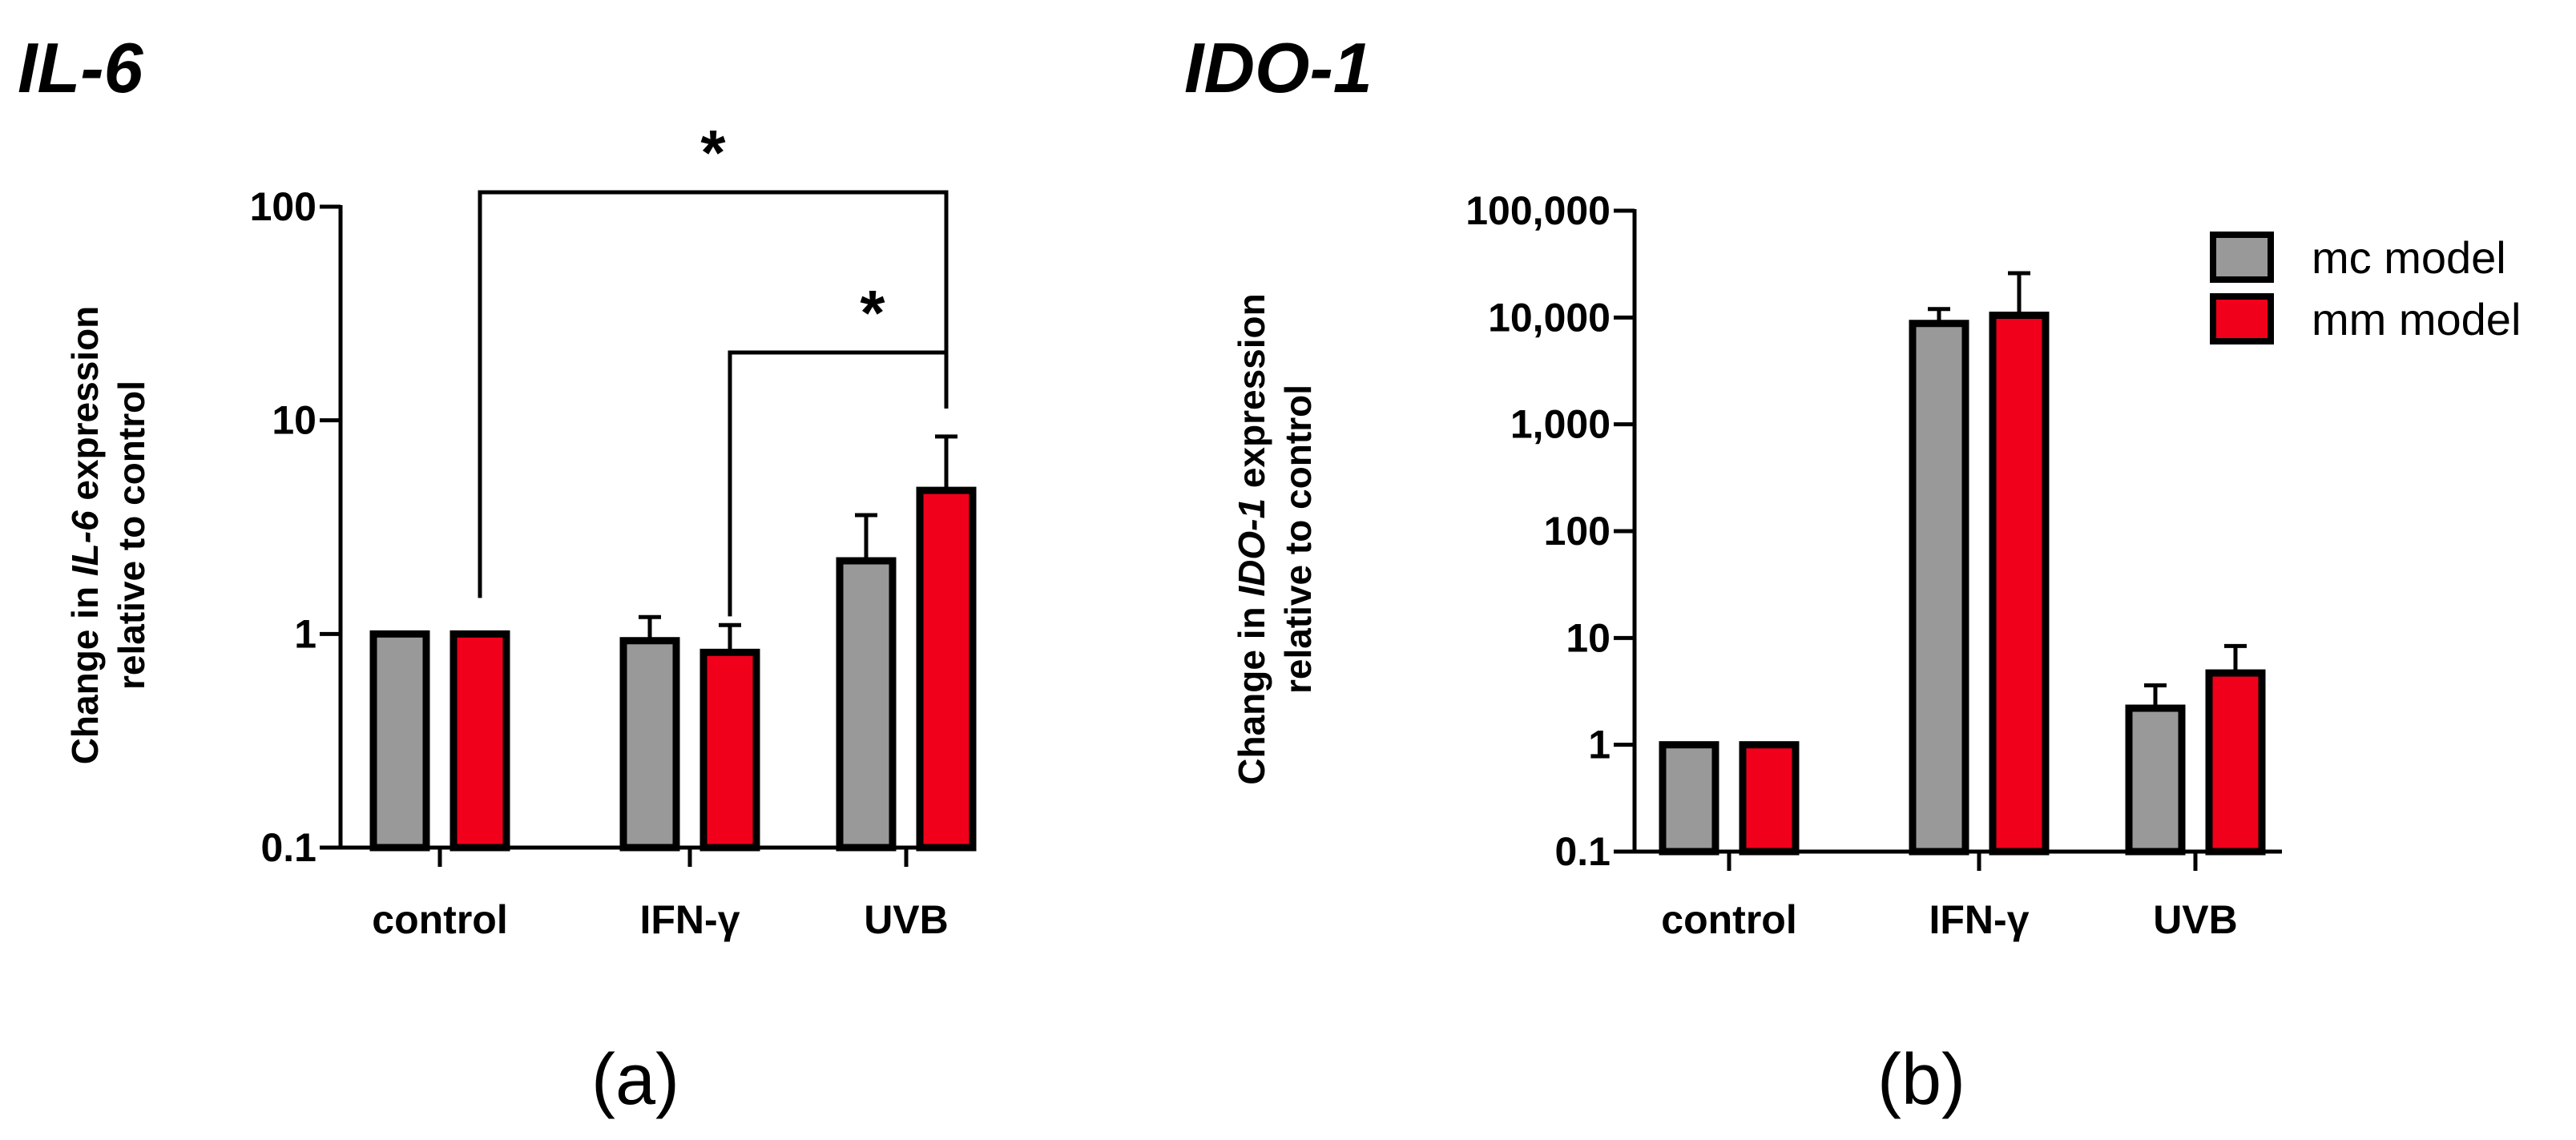 This screenshot has width=2576, height=1140. I want to click on y-axis-label-part: IL-6, so click(85, 543).